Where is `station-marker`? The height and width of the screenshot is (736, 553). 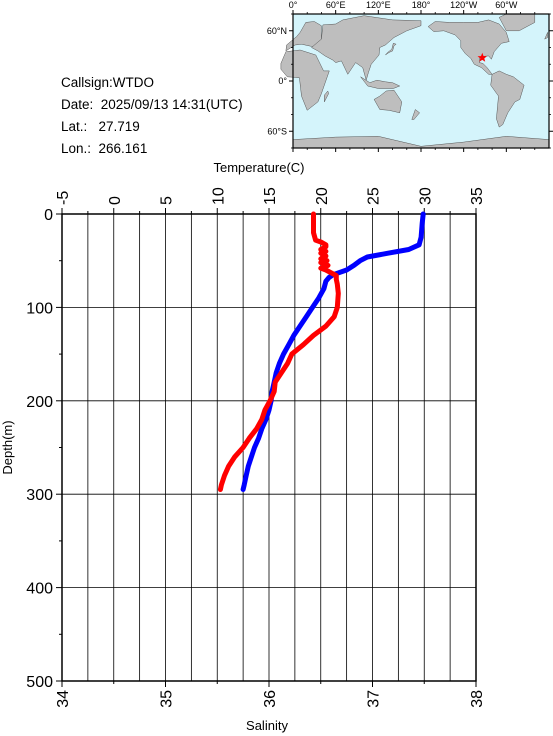 station-marker is located at coordinates (482, 57).